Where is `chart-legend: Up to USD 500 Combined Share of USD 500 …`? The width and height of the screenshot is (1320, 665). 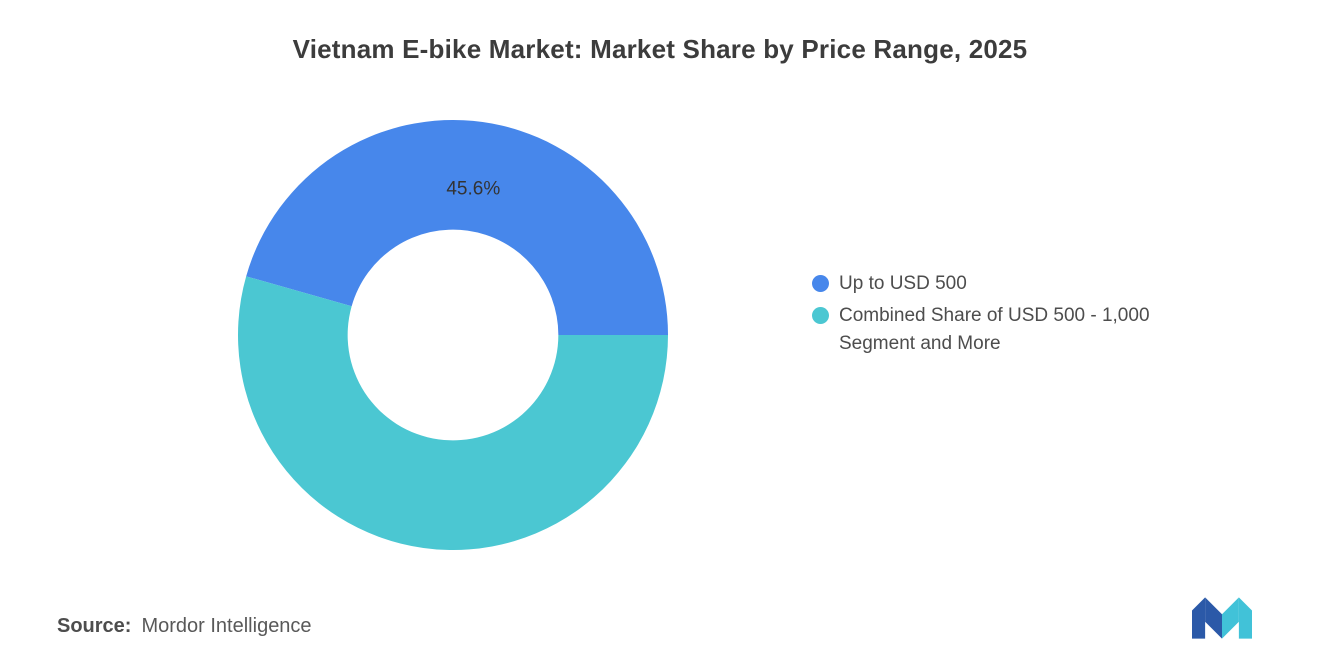
chart-legend: Up to USD 500 Combined Share of USD 500 … is located at coordinates (1010, 314).